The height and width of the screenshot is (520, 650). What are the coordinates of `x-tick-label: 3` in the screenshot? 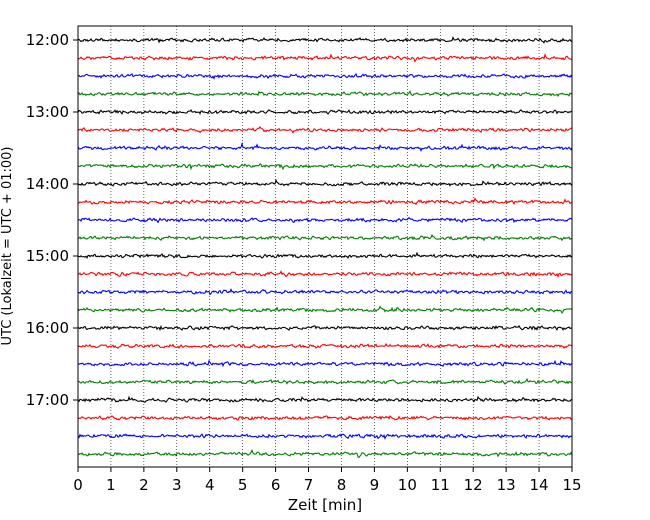 It's located at (177, 485).